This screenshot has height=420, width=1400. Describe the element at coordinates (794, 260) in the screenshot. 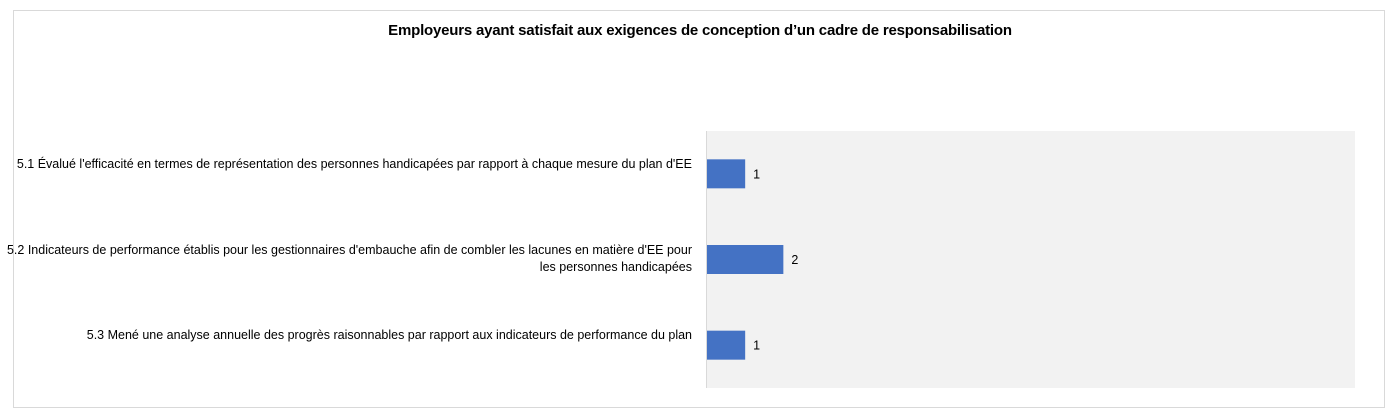

I see `data-label-2: 2` at that location.